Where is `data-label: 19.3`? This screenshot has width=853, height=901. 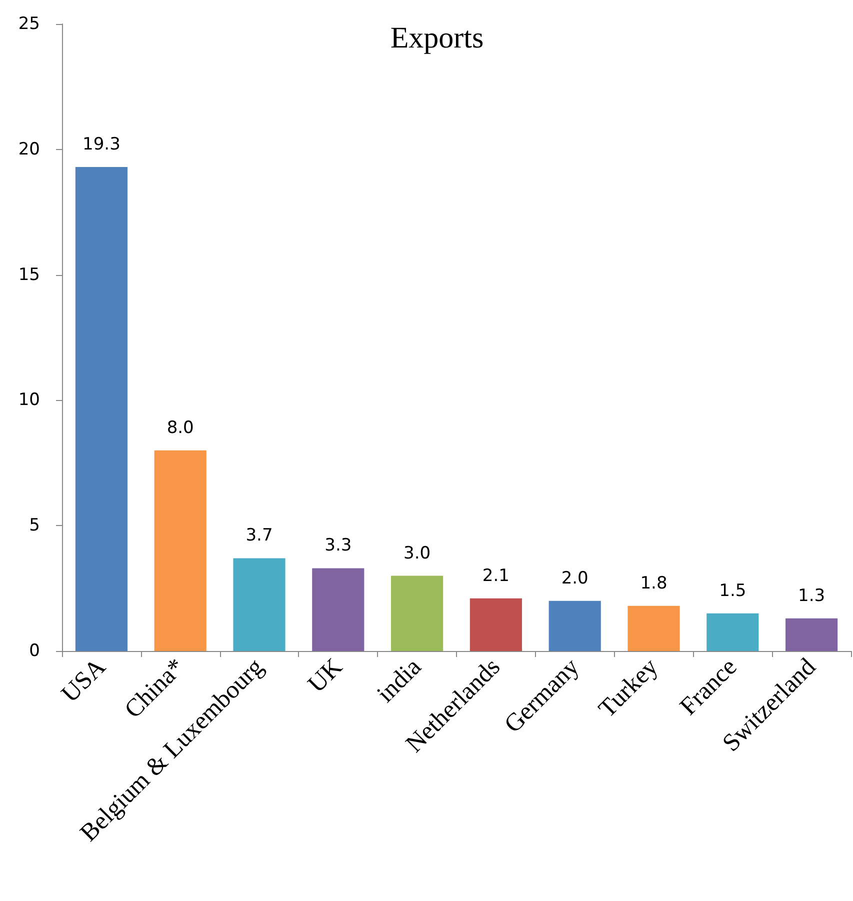 data-label: 19.3 is located at coordinates (101, 144).